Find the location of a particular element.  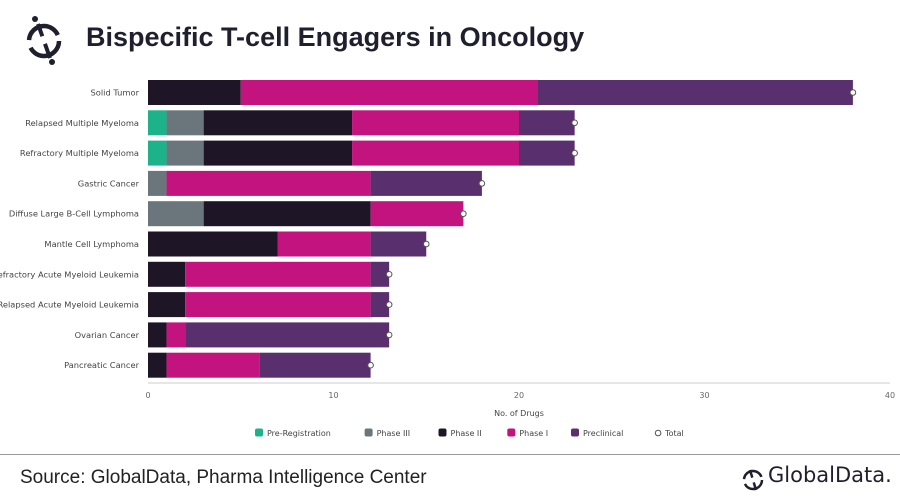

legend-label: Preclinical is located at coordinates (603, 433).